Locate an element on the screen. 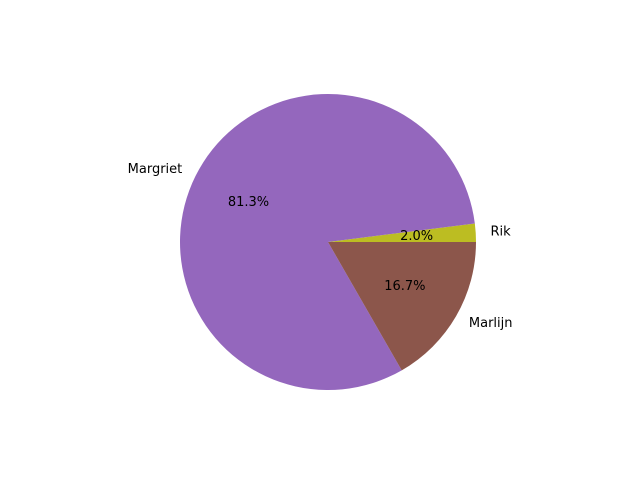  slice-label-rik: Rik is located at coordinates (500, 231).